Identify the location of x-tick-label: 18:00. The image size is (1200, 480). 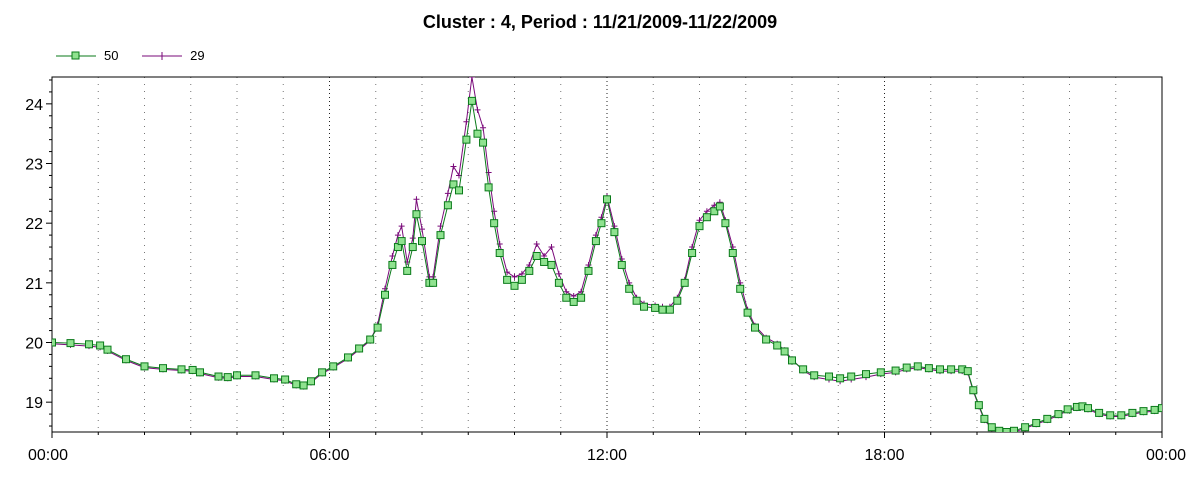
(884, 455).